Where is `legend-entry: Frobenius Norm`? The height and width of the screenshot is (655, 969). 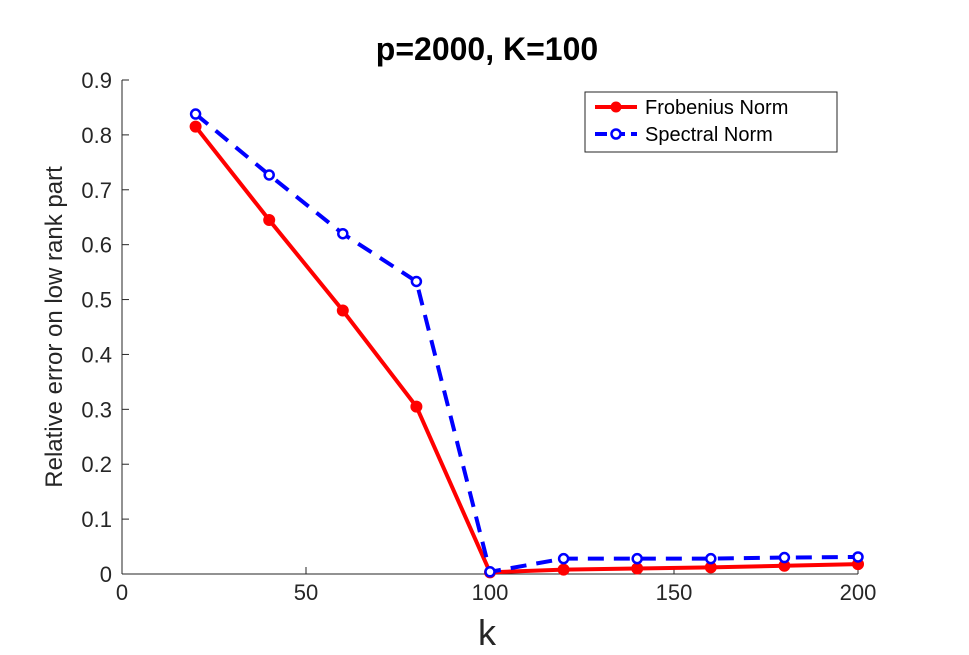
legend-entry: Frobenius Norm is located at coordinates (691, 108).